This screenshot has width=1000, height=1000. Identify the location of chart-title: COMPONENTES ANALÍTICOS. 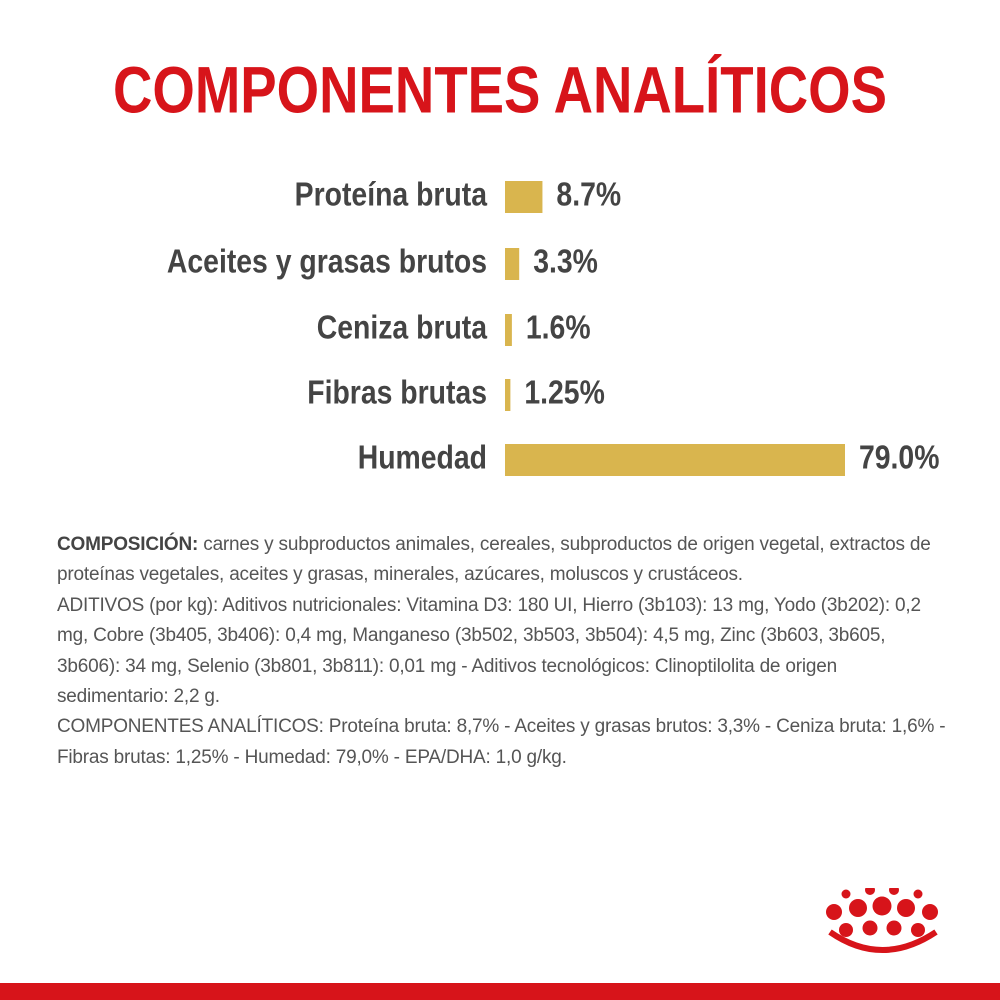
(500, 89).